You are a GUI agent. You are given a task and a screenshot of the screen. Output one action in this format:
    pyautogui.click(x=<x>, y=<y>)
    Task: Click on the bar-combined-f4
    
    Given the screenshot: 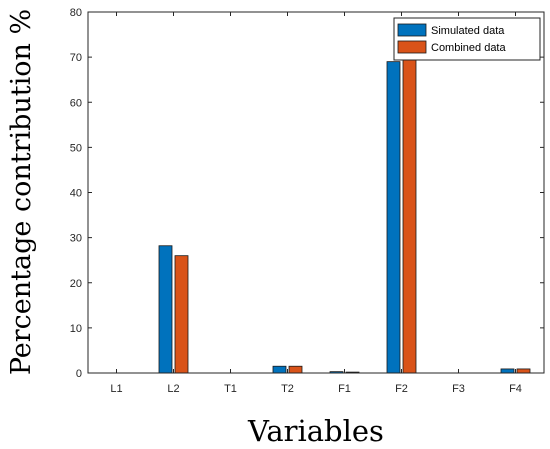 What is the action you would take?
    pyautogui.click(x=523, y=371)
    